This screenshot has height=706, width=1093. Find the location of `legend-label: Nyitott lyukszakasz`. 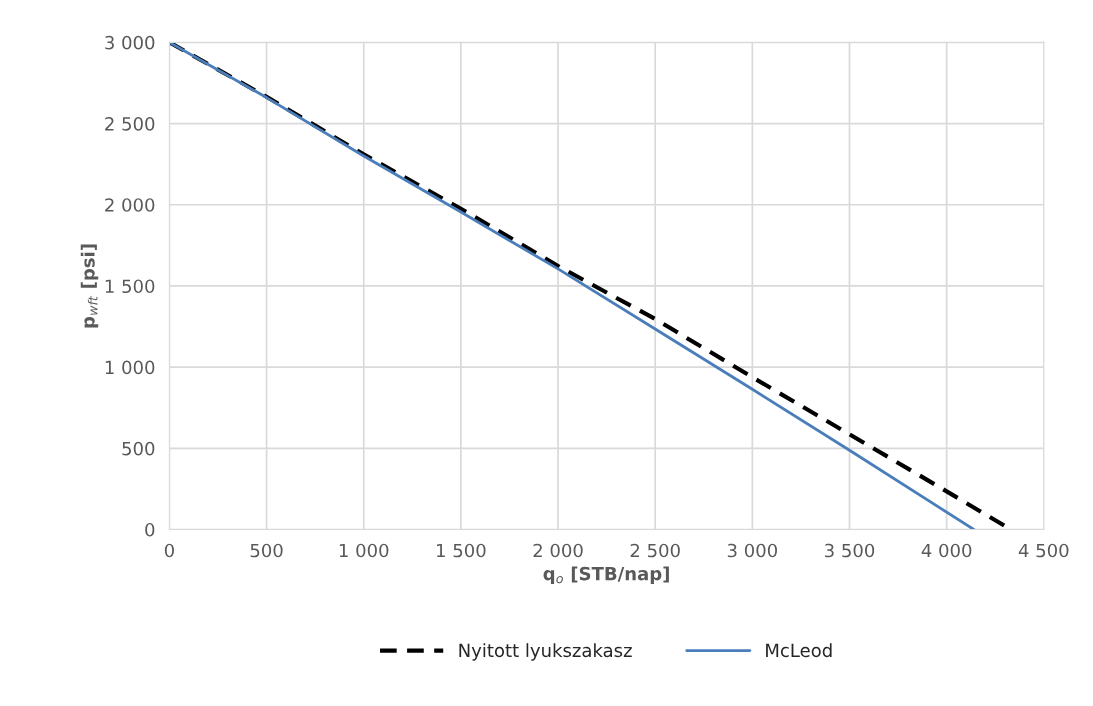

legend-label: Nyitott lyukszakasz is located at coordinates (545, 652).